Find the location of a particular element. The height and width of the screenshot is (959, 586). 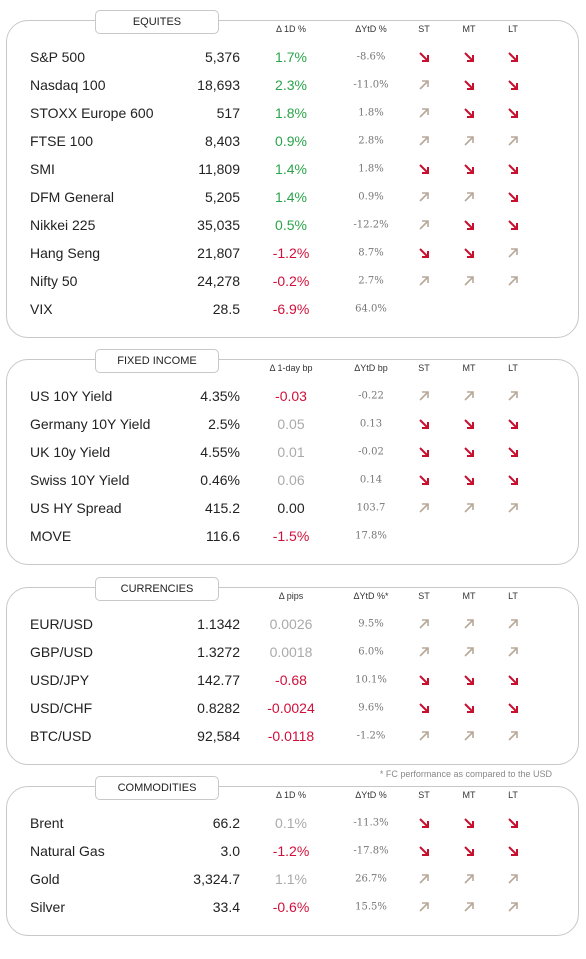

column-header: Δ 1D % is located at coordinates (291, 29).